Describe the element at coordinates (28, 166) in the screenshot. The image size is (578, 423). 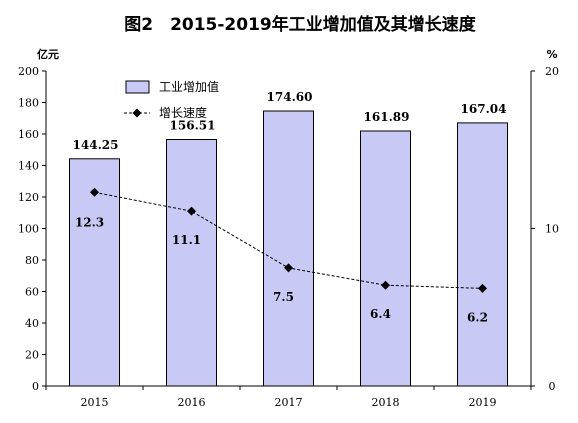
I see `left-tick-label: 140` at that location.